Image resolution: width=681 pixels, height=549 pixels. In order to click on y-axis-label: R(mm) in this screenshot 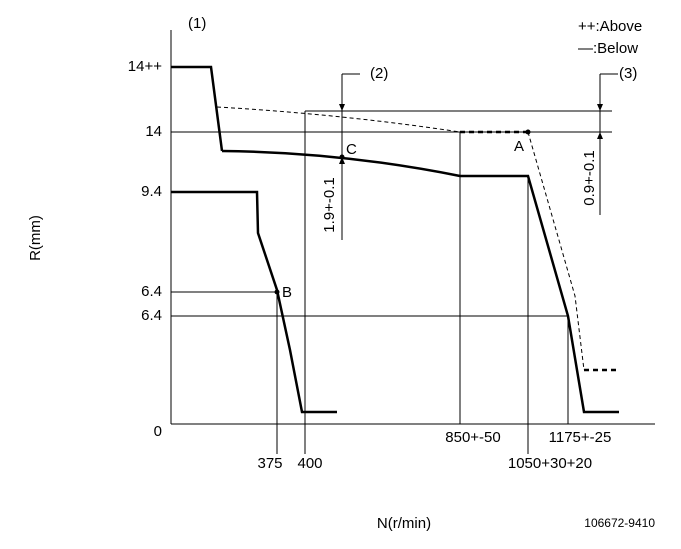, I will do `click(35, 238)`.